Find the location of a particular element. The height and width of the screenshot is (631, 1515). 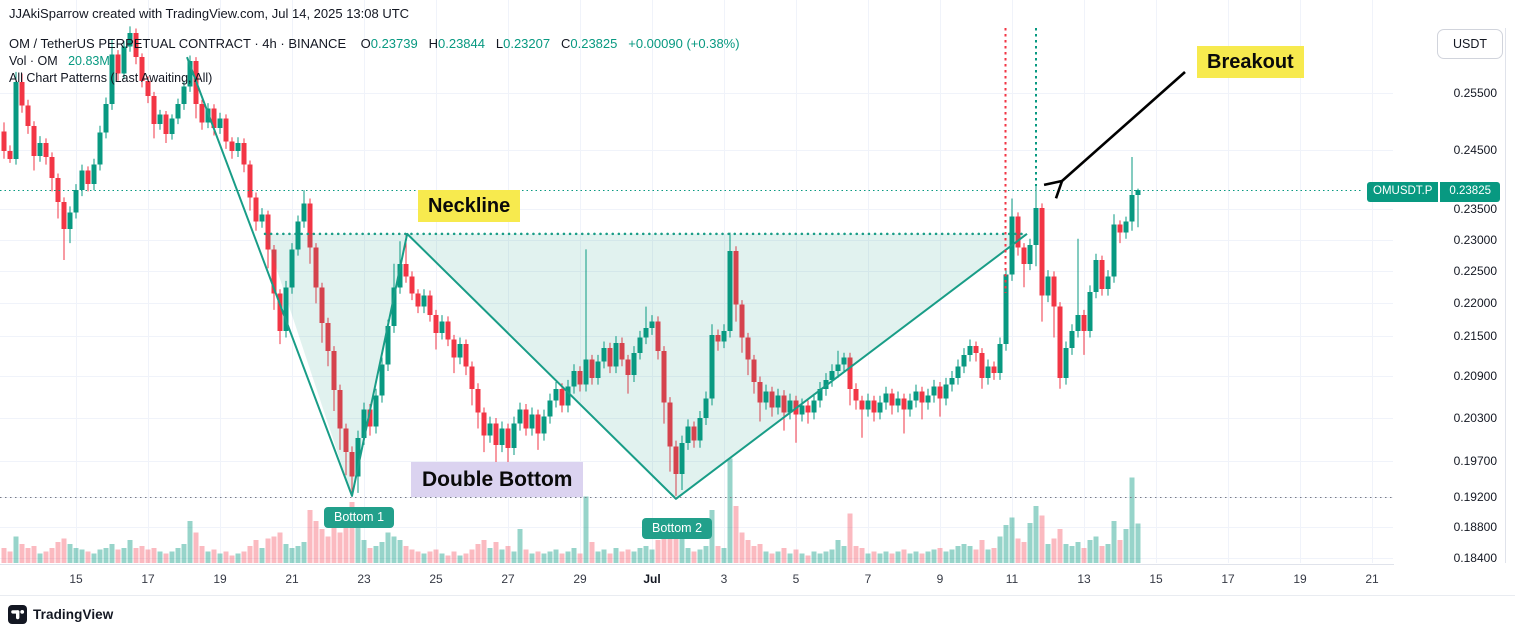

time-axis-label: 9 is located at coordinates (940, 579).